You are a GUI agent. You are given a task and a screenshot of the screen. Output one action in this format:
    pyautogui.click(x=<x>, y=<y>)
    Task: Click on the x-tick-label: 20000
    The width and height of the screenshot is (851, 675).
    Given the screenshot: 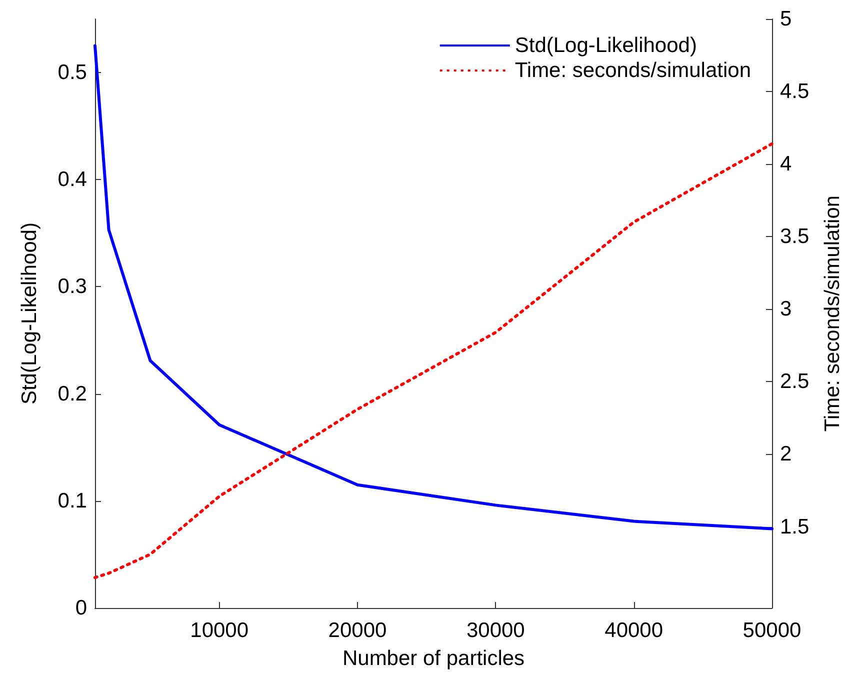 What is the action you would take?
    pyautogui.click(x=357, y=630)
    